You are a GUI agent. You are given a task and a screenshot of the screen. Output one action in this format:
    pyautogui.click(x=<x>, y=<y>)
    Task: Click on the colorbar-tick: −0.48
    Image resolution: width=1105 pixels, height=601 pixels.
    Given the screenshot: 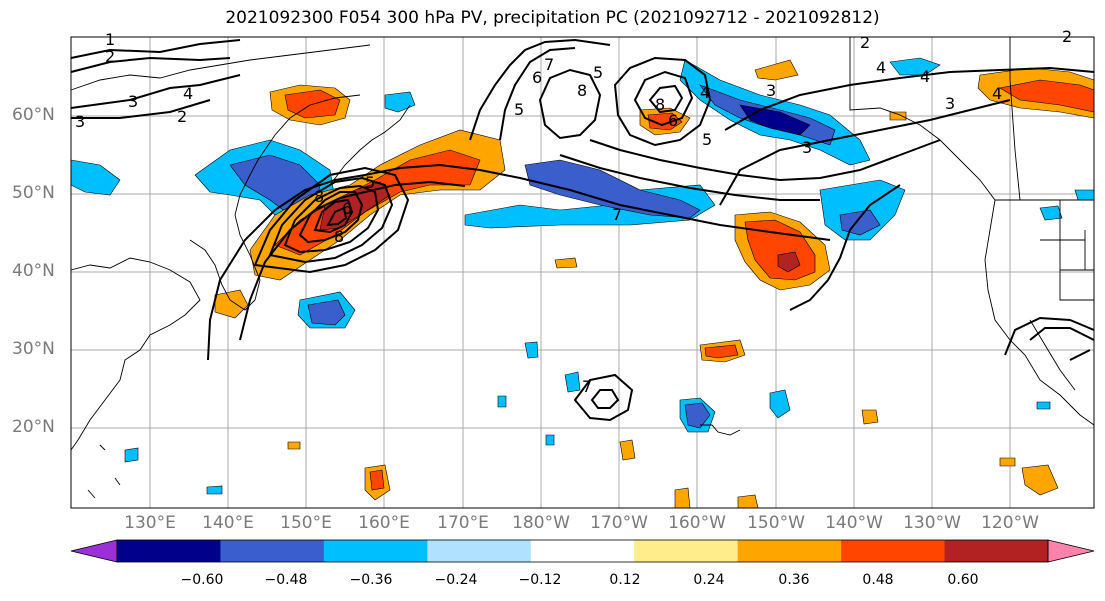 What is the action you would take?
    pyautogui.click(x=286, y=580)
    